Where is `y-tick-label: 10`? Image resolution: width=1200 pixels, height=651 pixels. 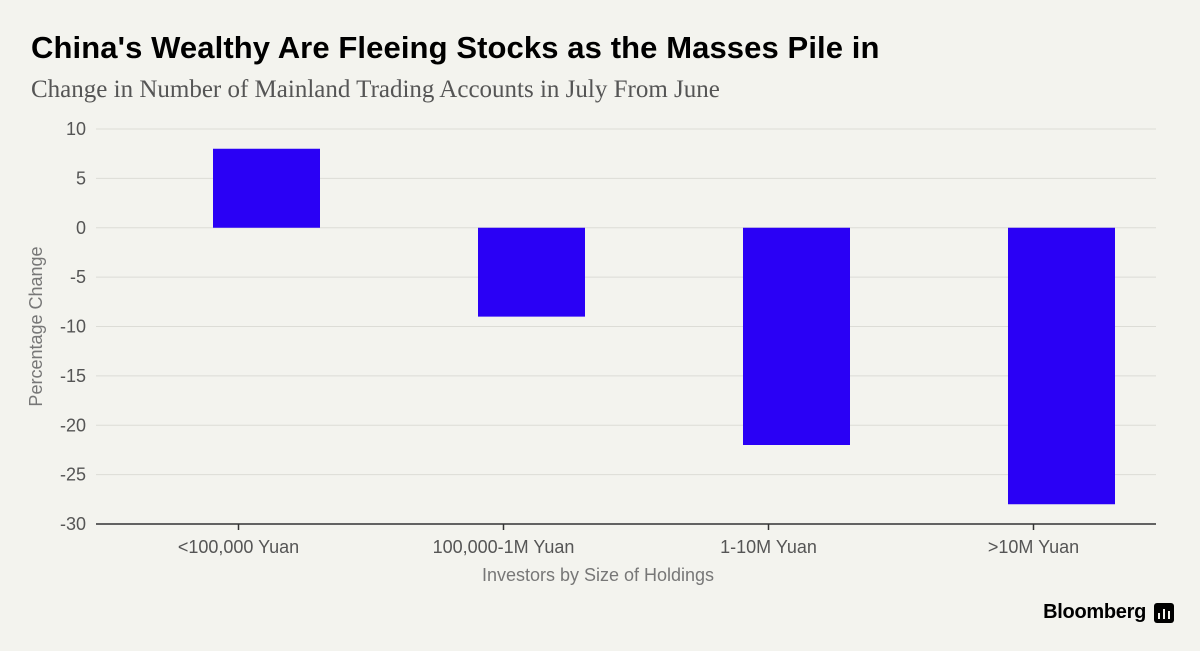
y-tick-label: 10 is located at coordinates (76, 129).